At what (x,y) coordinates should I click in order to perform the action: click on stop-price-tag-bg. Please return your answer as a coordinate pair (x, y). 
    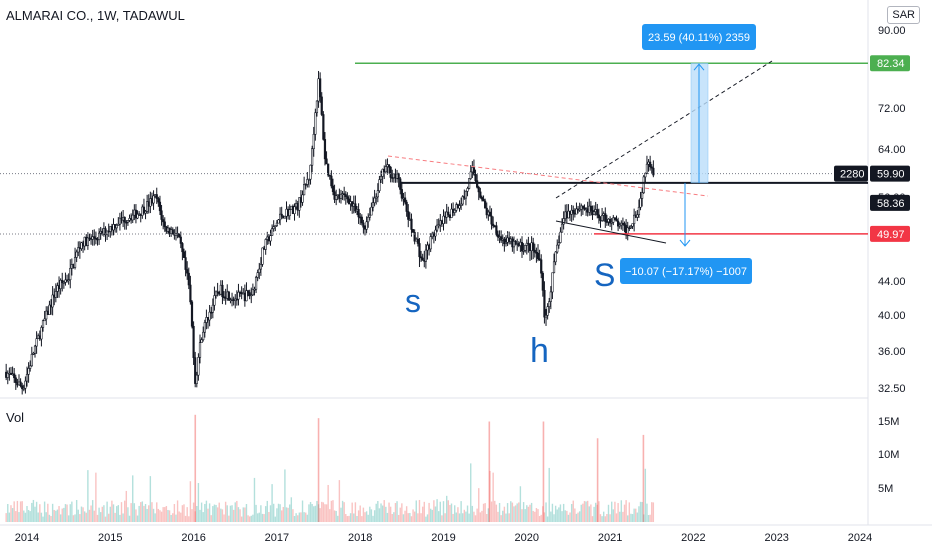
    Looking at the image, I should click on (890, 233).